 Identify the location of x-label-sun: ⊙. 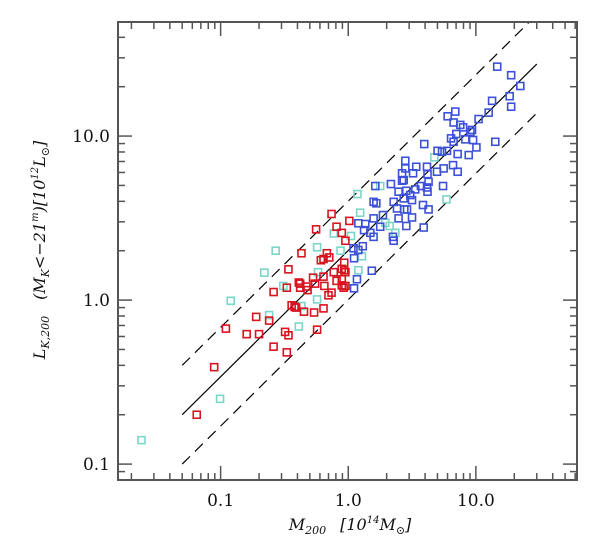
(400, 530).